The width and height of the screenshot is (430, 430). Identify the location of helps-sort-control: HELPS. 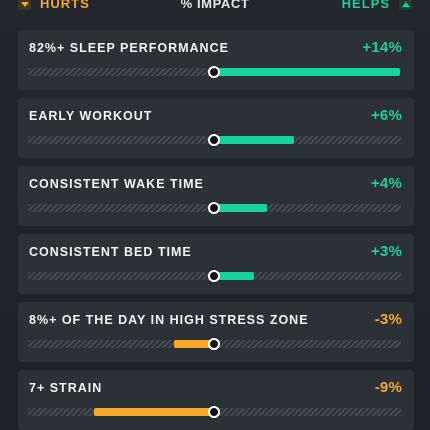
(377, 5).